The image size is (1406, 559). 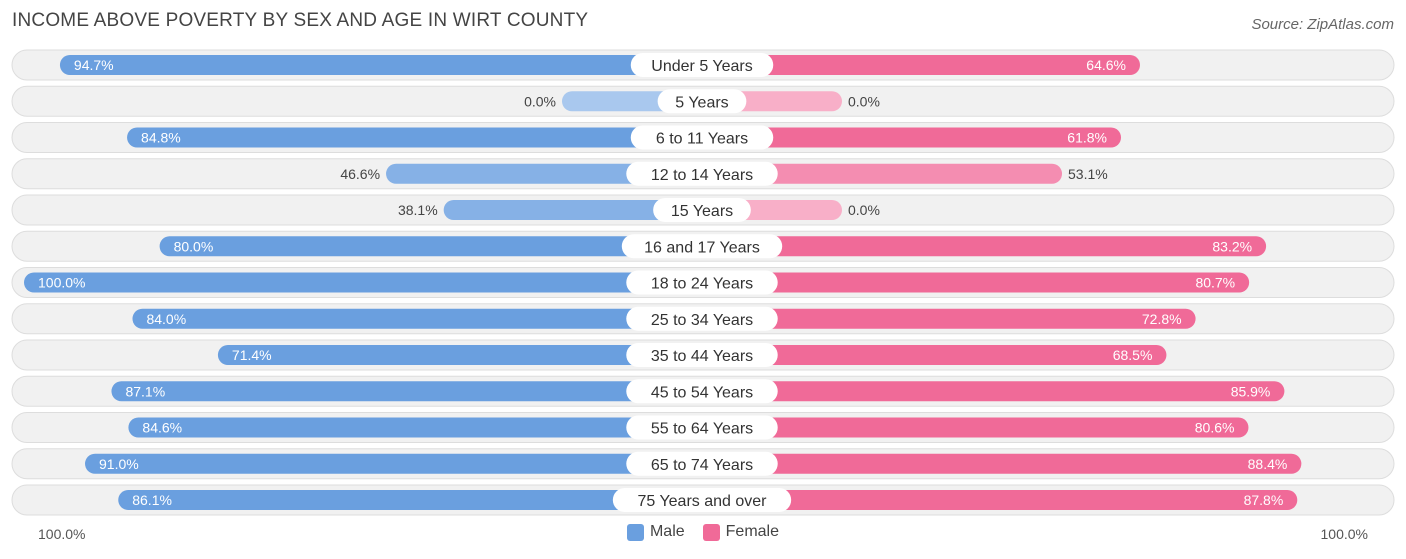 I want to click on legend-item-female: Female, so click(x=741, y=532).